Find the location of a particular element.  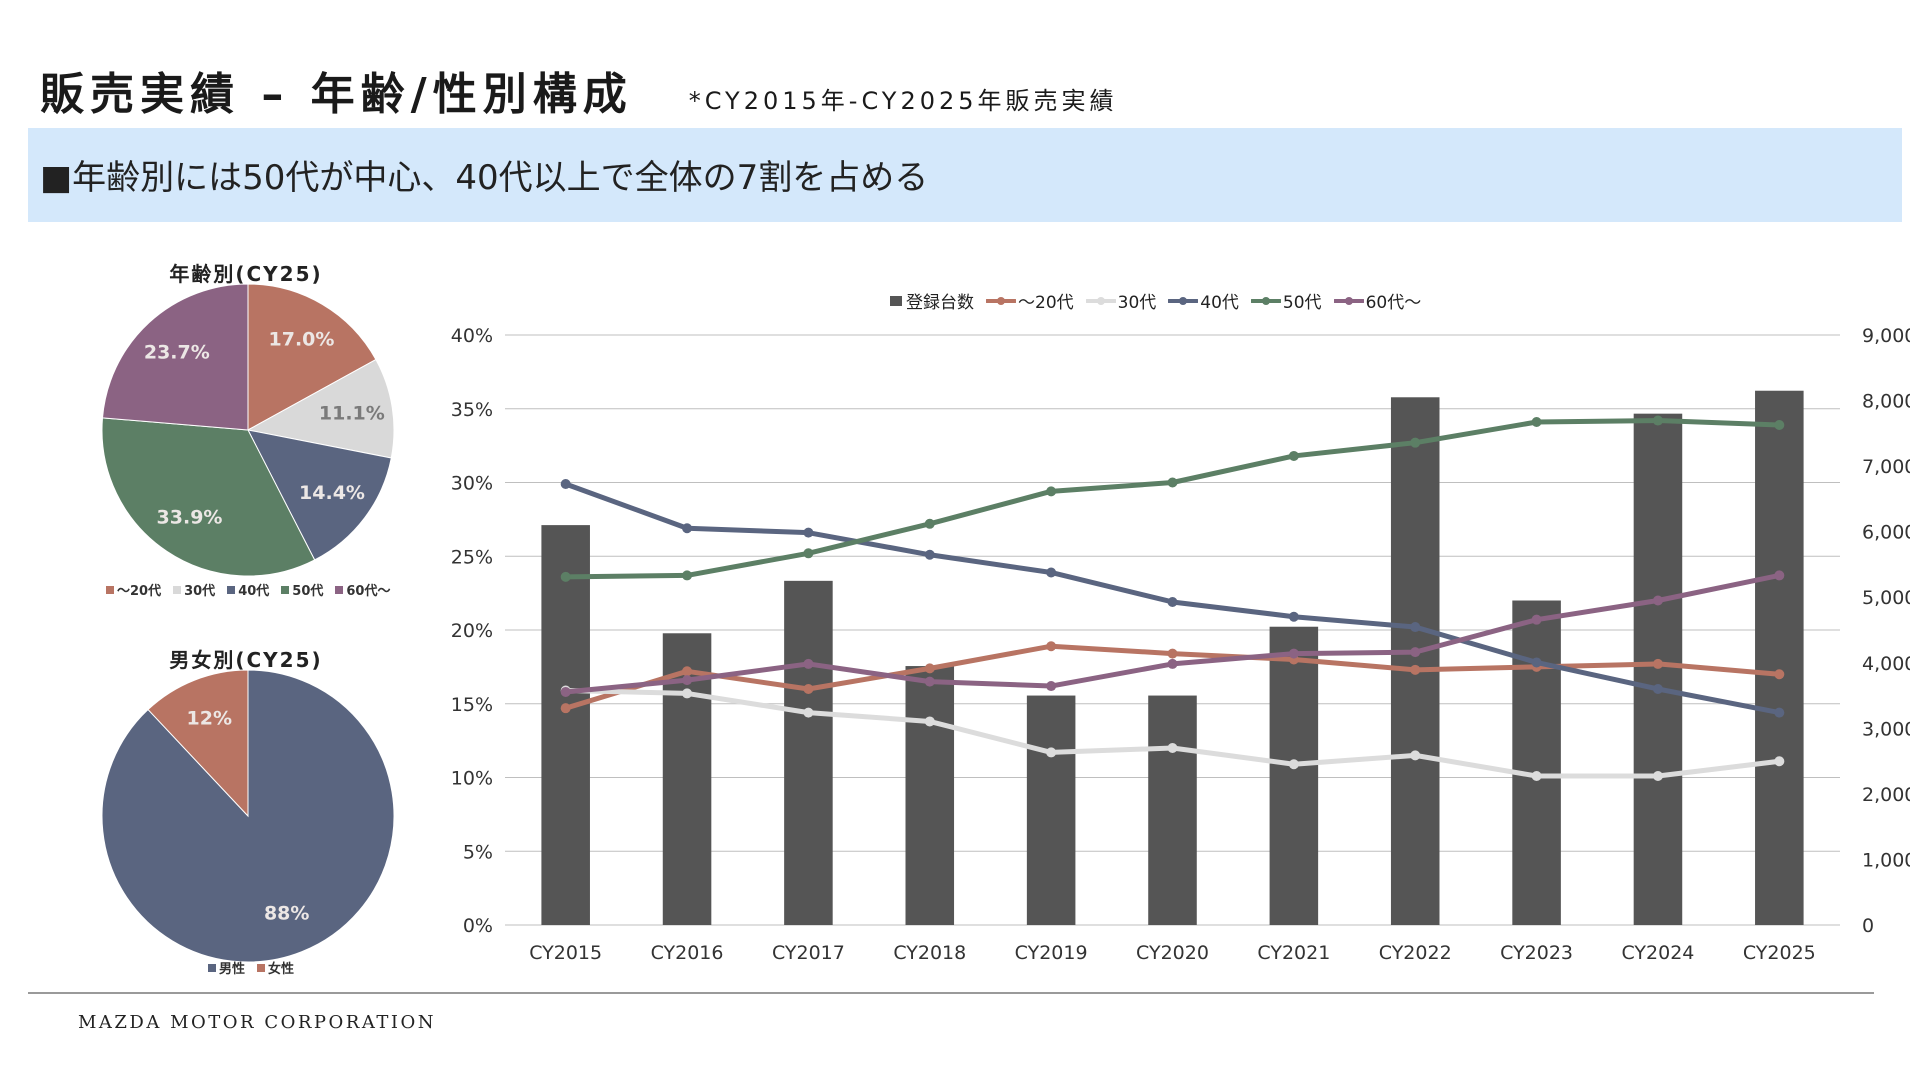

company-name: MAZDA MOTOR CORPORATION is located at coordinates (257, 1022).